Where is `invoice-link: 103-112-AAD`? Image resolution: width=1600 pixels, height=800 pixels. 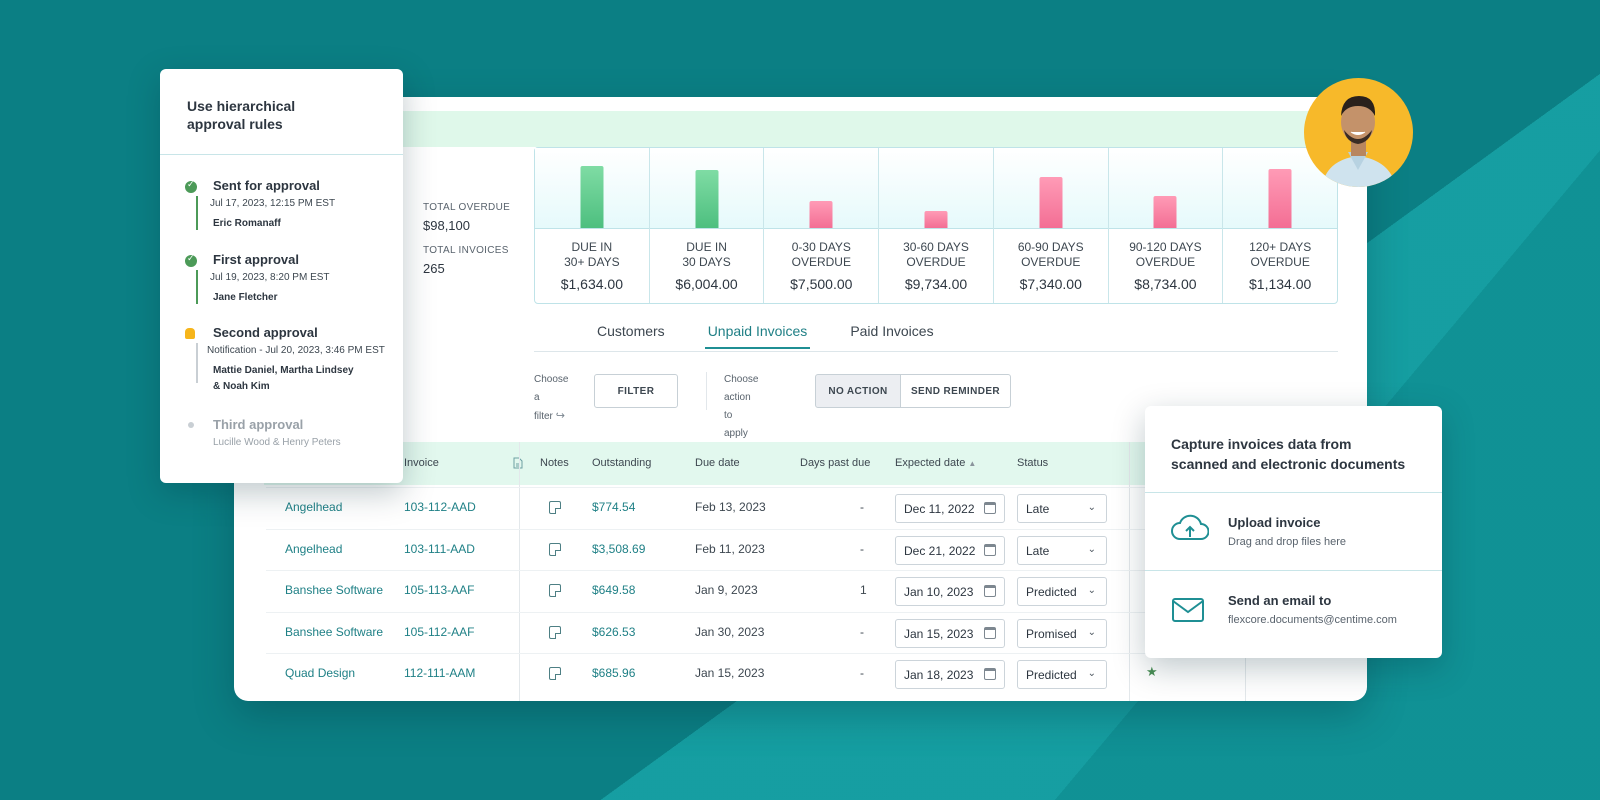
invoice-link: 103-112-AAD is located at coordinates (440, 507).